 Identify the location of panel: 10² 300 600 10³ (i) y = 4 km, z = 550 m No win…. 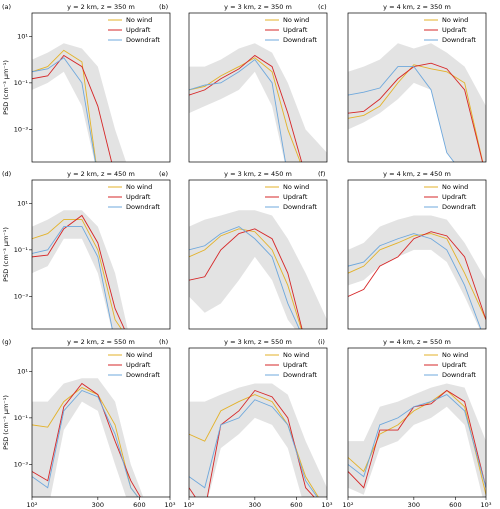
(405, 423).